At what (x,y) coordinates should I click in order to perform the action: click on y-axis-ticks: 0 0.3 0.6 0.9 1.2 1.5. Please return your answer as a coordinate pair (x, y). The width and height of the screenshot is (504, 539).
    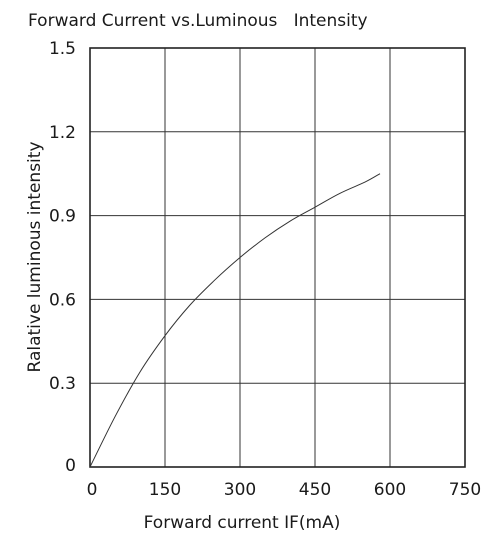
    Looking at the image, I should click on (62, 257).